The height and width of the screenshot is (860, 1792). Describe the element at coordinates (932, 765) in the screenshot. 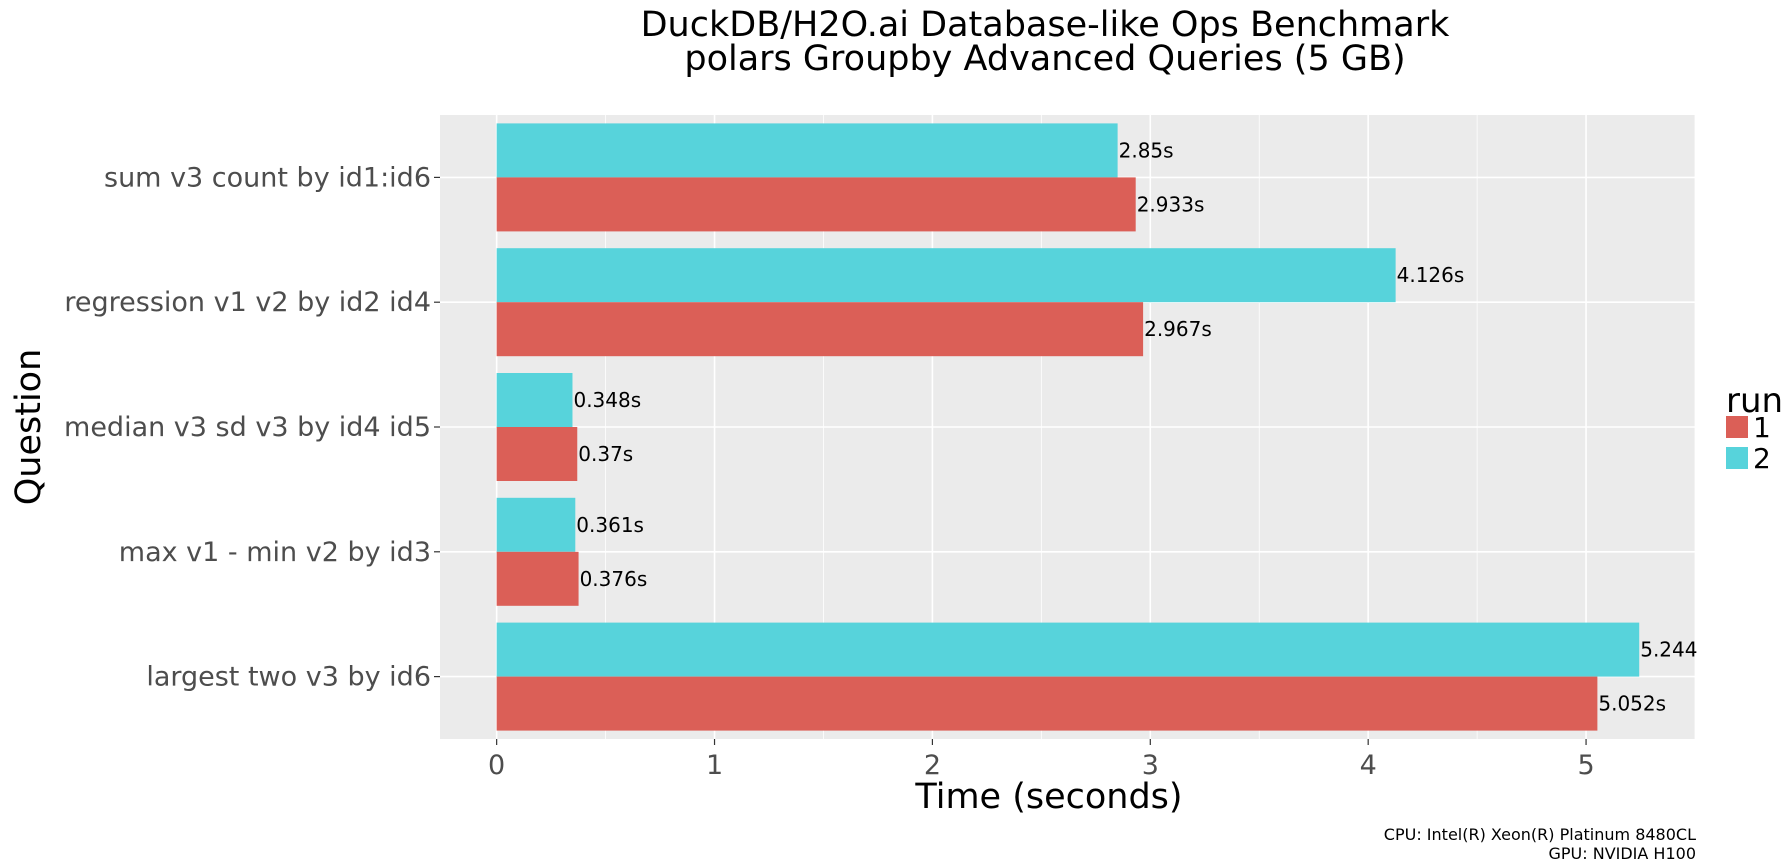

I see `x-tick-label: 2` at that location.